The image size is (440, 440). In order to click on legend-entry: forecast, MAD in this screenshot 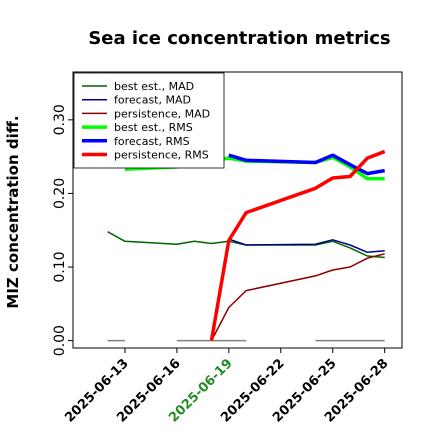, I will do `click(152, 100)`.